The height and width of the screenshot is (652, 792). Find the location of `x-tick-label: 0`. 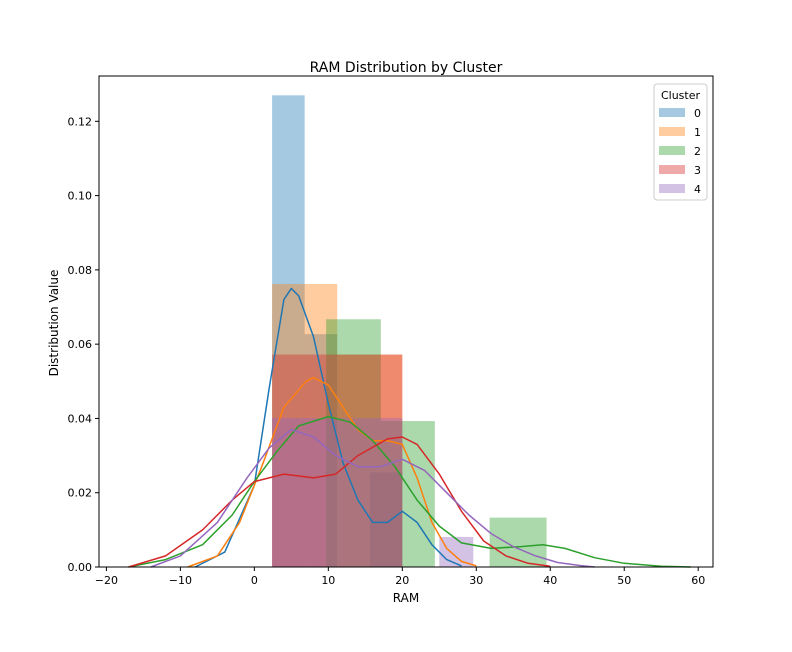

x-tick-label: 0 is located at coordinates (254, 580).